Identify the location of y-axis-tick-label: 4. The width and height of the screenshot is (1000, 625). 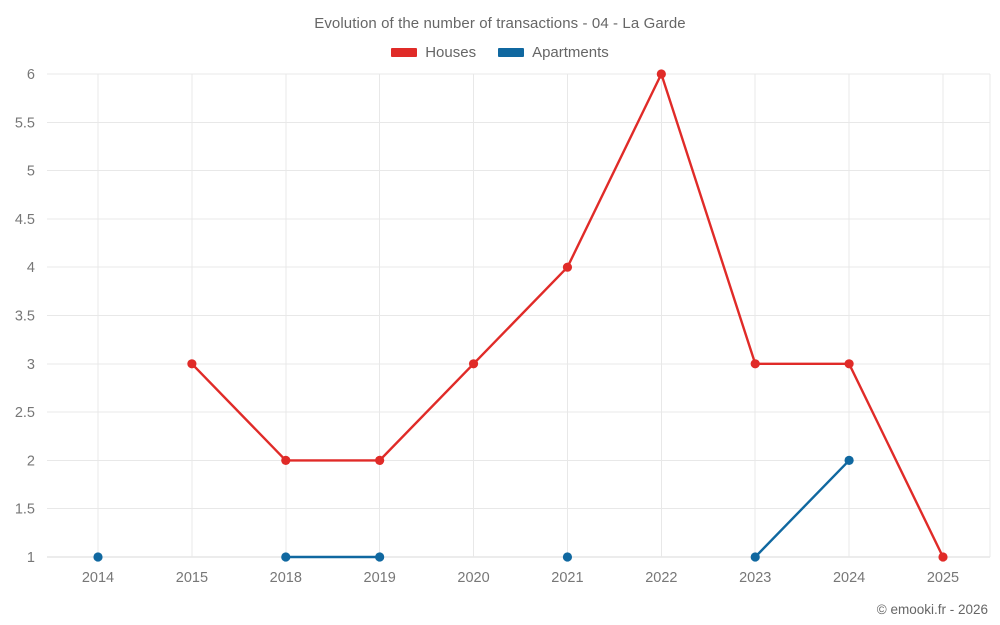
(31, 268).